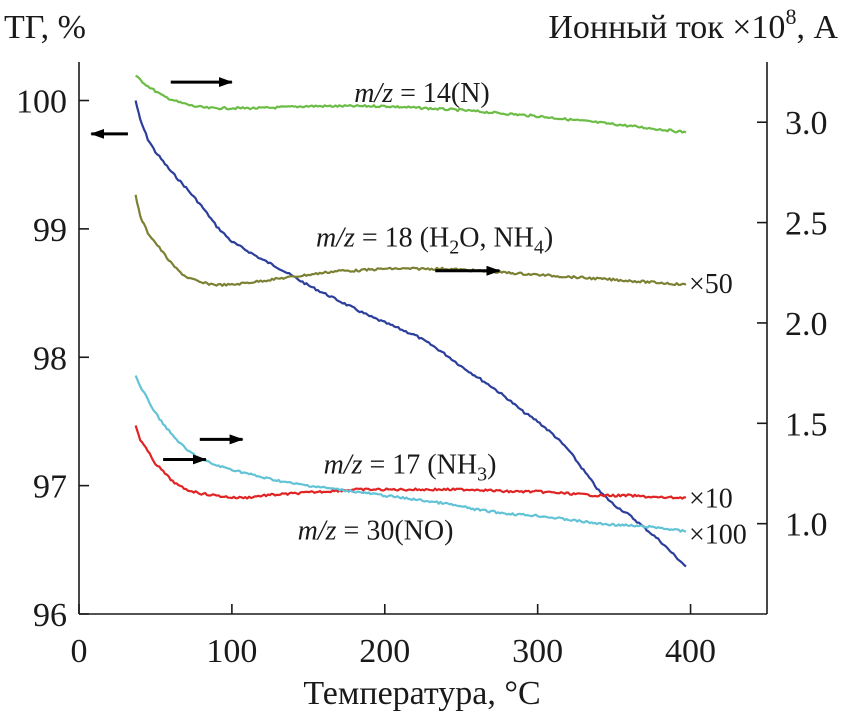  Describe the element at coordinates (690, 651) in the screenshot. I see `x-tick-label: 400` at that location.